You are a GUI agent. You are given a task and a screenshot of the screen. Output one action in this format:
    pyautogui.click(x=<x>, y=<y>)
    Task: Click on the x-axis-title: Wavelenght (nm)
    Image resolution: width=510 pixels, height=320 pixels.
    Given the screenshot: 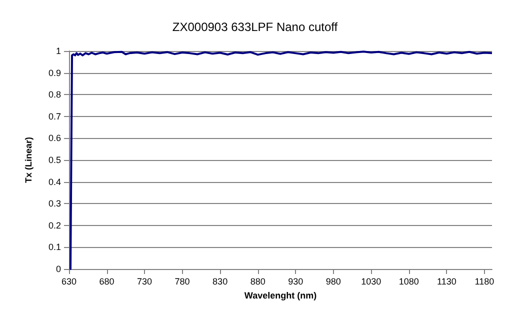 What is the action you would take?
    pyautogui.click(x=280, y=295)
    